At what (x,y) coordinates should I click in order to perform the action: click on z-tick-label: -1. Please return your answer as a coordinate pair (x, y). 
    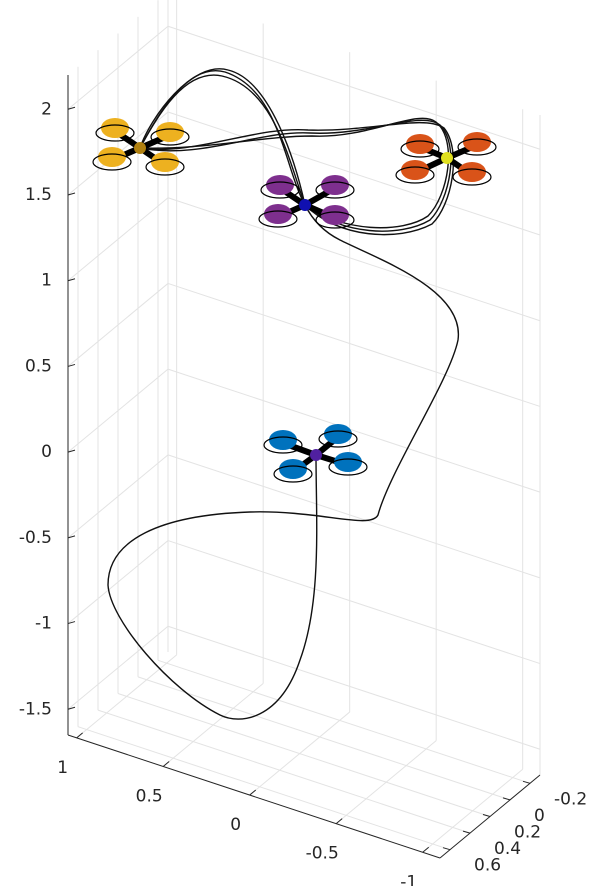
    Looking at the image, I should click on (43, 624).